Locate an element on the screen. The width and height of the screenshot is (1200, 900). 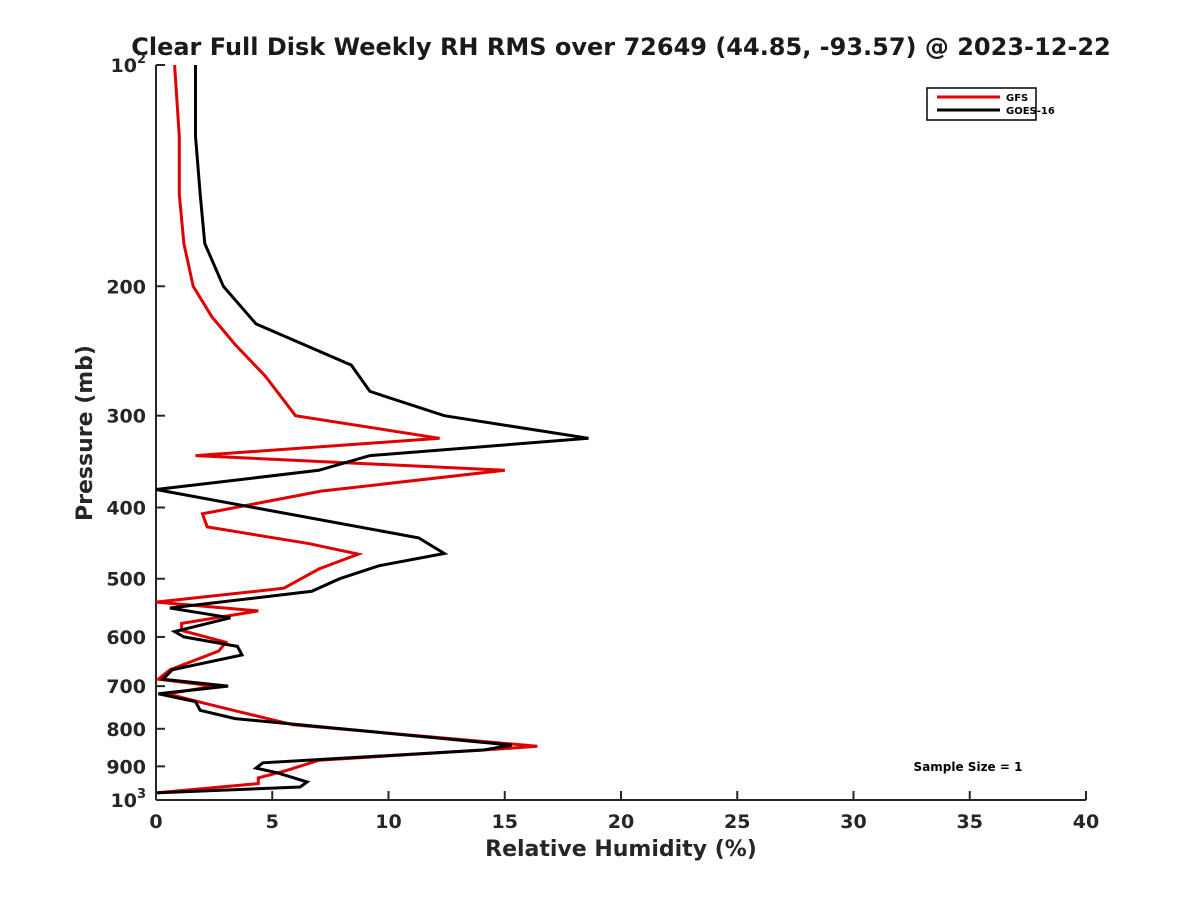
y-tick-label: 300 is located at coordinates (126, 417).